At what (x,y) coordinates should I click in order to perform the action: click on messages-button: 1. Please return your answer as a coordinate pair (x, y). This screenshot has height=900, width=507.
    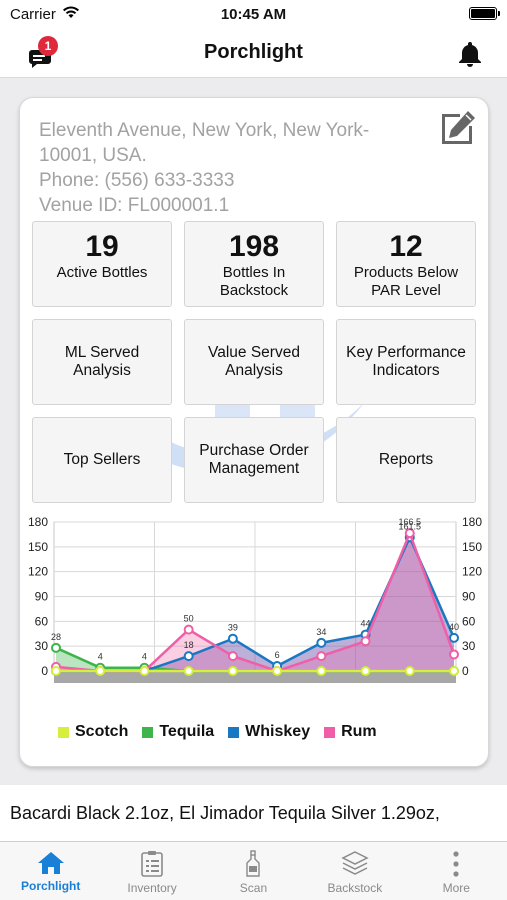
    Looking at the image, I should click on (42, 53).